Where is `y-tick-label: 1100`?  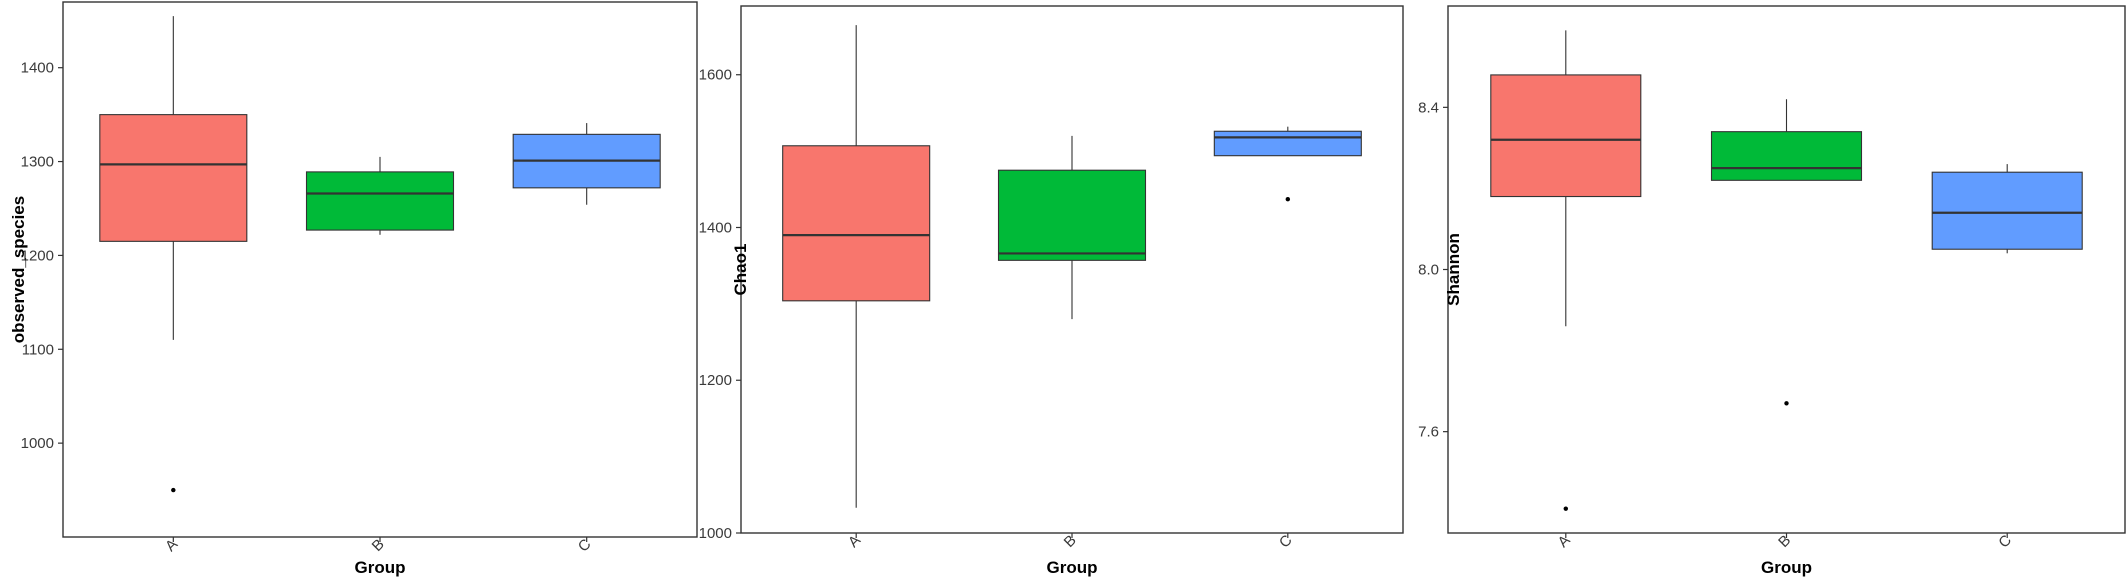 y-tick-label: 1100 is located at coordinates (38, 349).